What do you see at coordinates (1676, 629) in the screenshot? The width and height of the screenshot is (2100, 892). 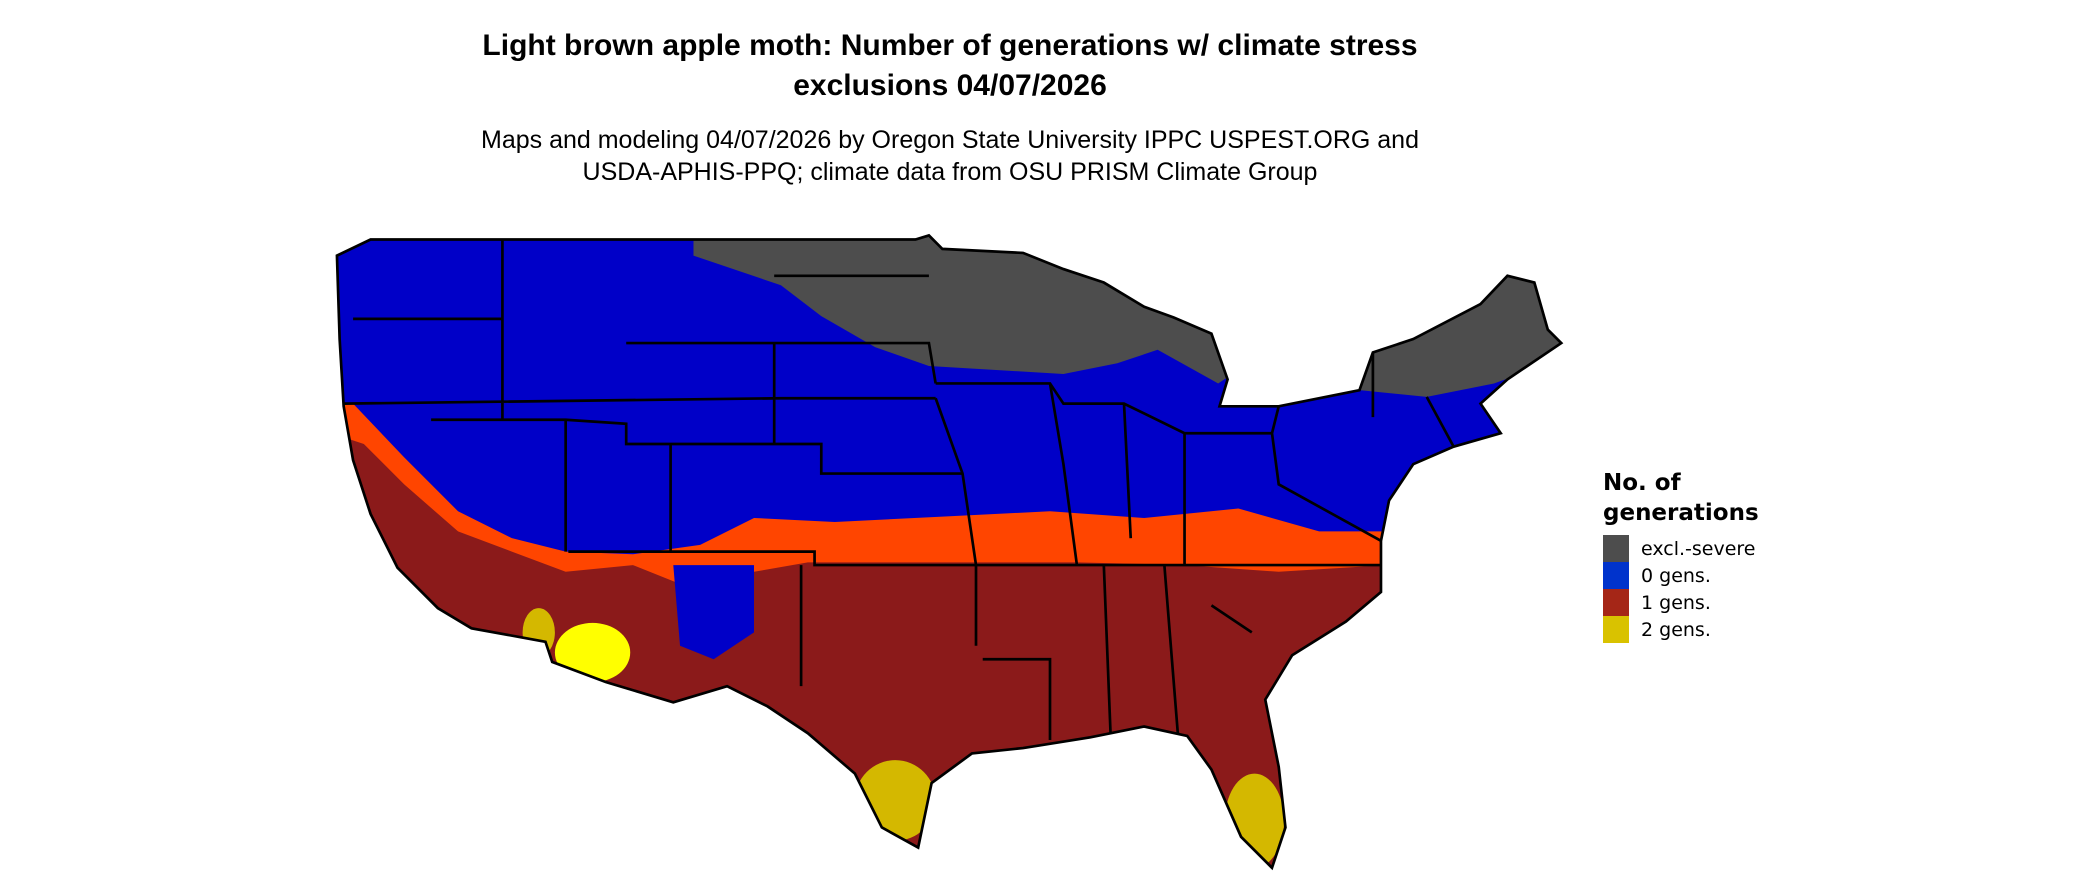 I see `legend-label: 2 gens.` at bounding box center [1676, 629].